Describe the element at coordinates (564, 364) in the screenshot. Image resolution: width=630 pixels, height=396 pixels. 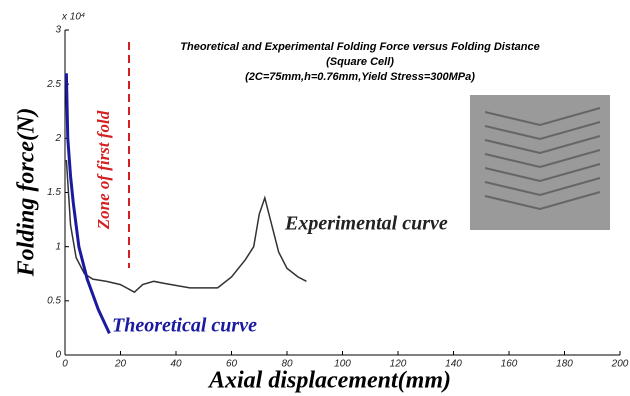
I see `x-tick-label: 180` at that location.